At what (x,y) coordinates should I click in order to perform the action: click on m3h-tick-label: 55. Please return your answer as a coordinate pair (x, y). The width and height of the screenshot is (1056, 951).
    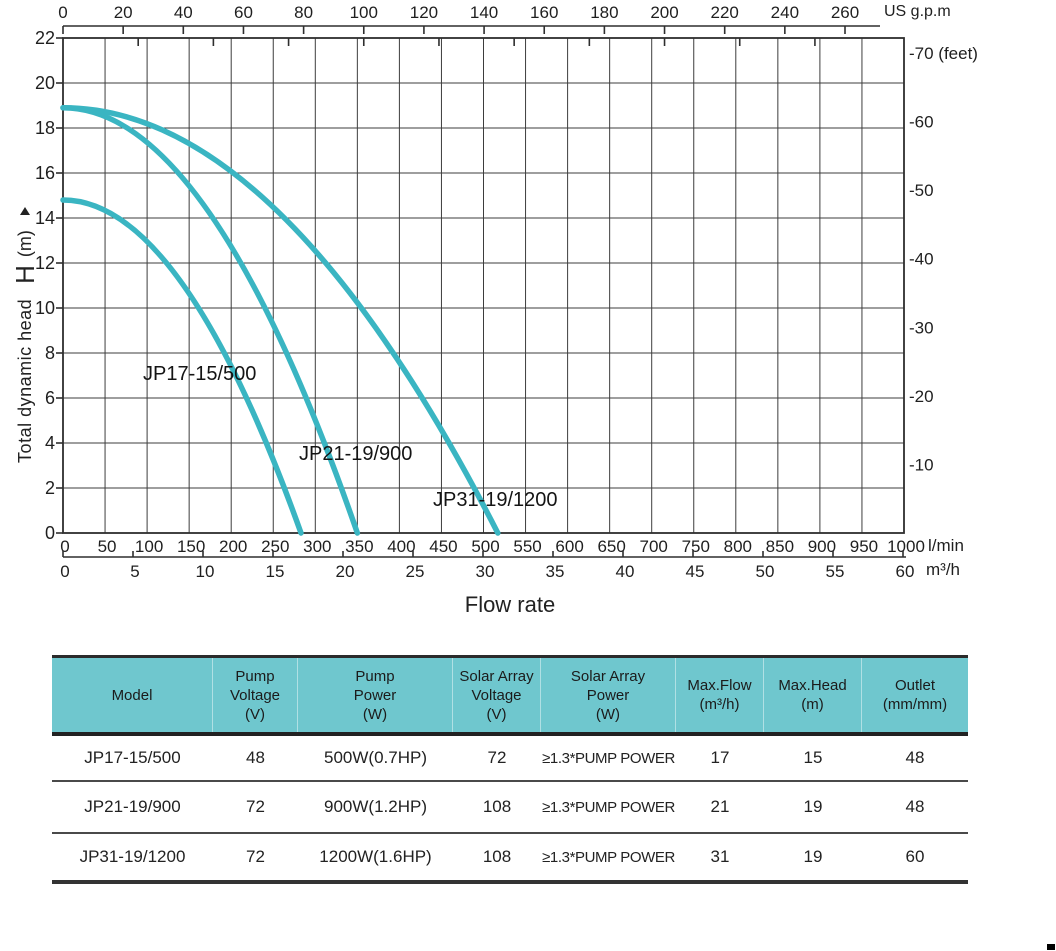
    Looking at the image, I should click on (835, 571).